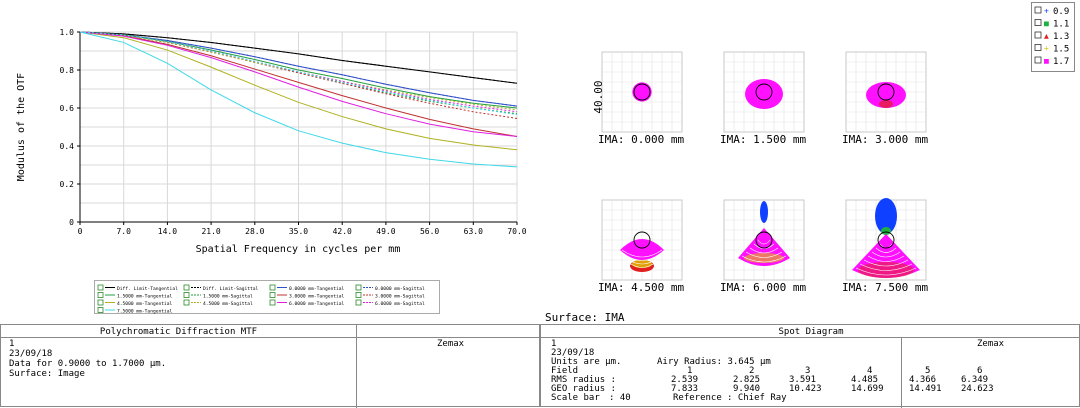  Describe the element at coordinates (231, 289) in the screenshot. I see `mtf-legend-label: Diff. Limit-Sagittal` at that location.